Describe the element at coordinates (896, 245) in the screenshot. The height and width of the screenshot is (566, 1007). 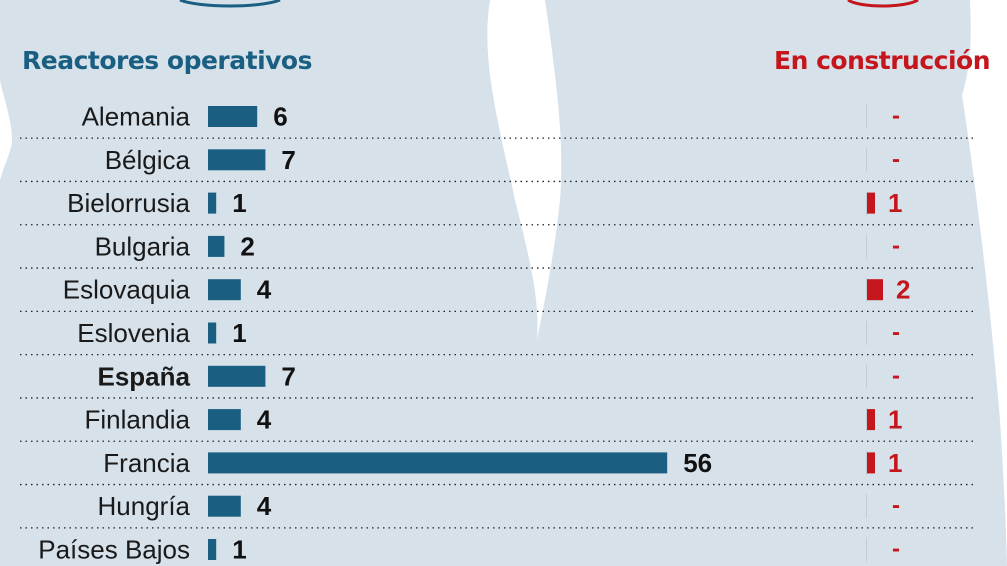
I see `construccion-empty-bulgaria: -` at that location.